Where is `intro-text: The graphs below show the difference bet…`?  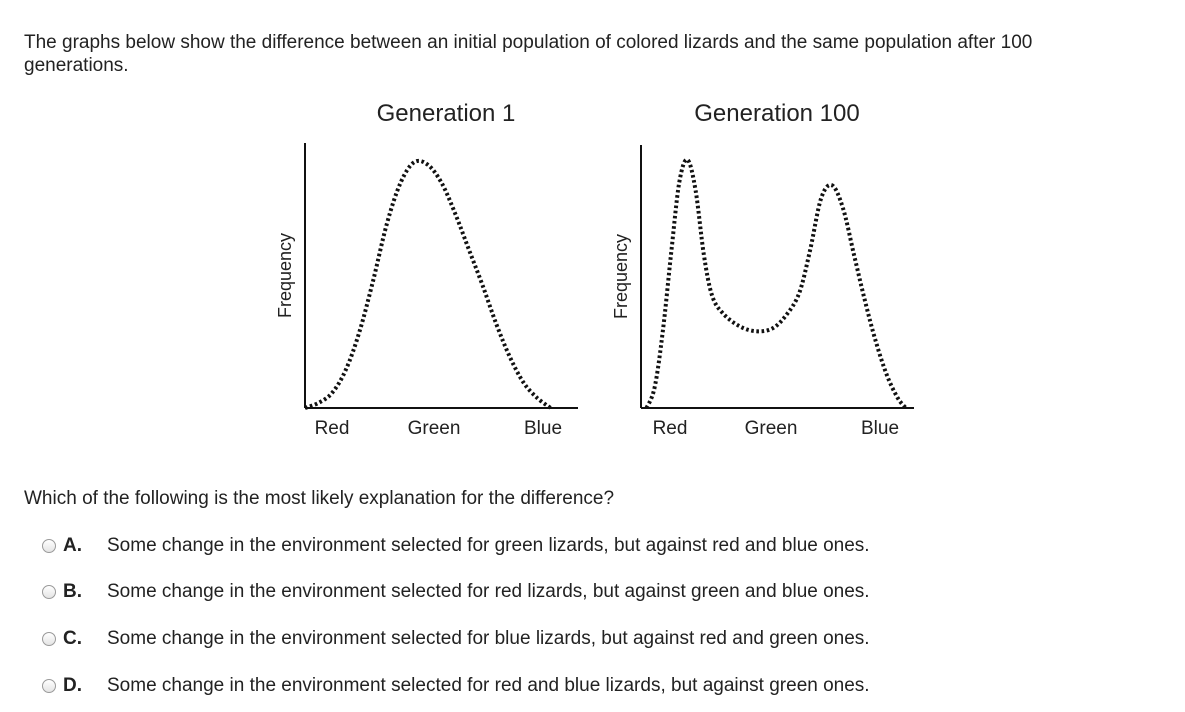 intro-text: The graphs below show the difference bet… is located at coordinates (528, 54).